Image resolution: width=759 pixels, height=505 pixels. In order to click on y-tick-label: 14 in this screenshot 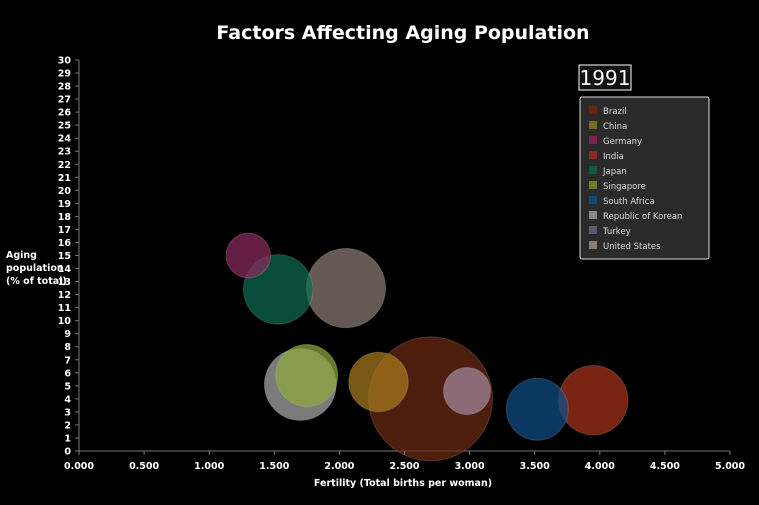, I will do `click(65, 269)`.